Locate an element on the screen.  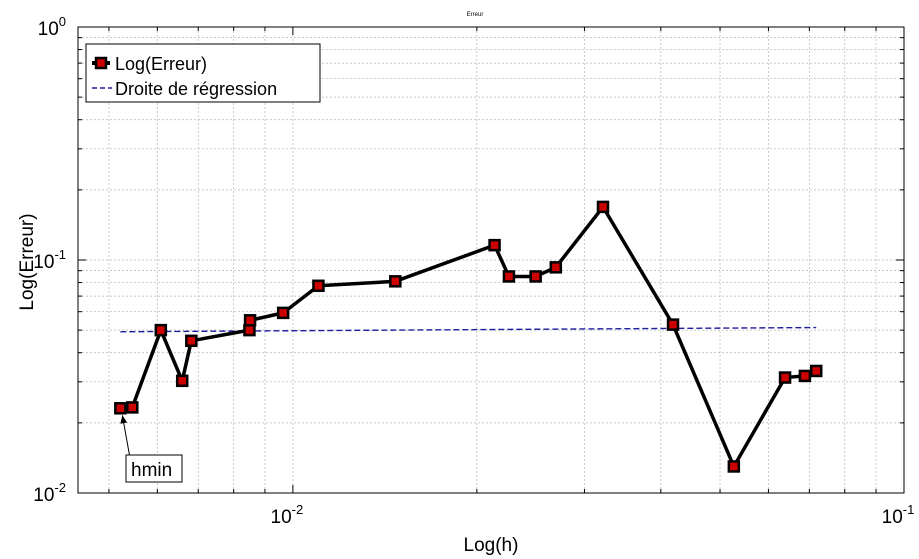
y-tick-label: 10⁻¹ is located at coordinates (49, 260).